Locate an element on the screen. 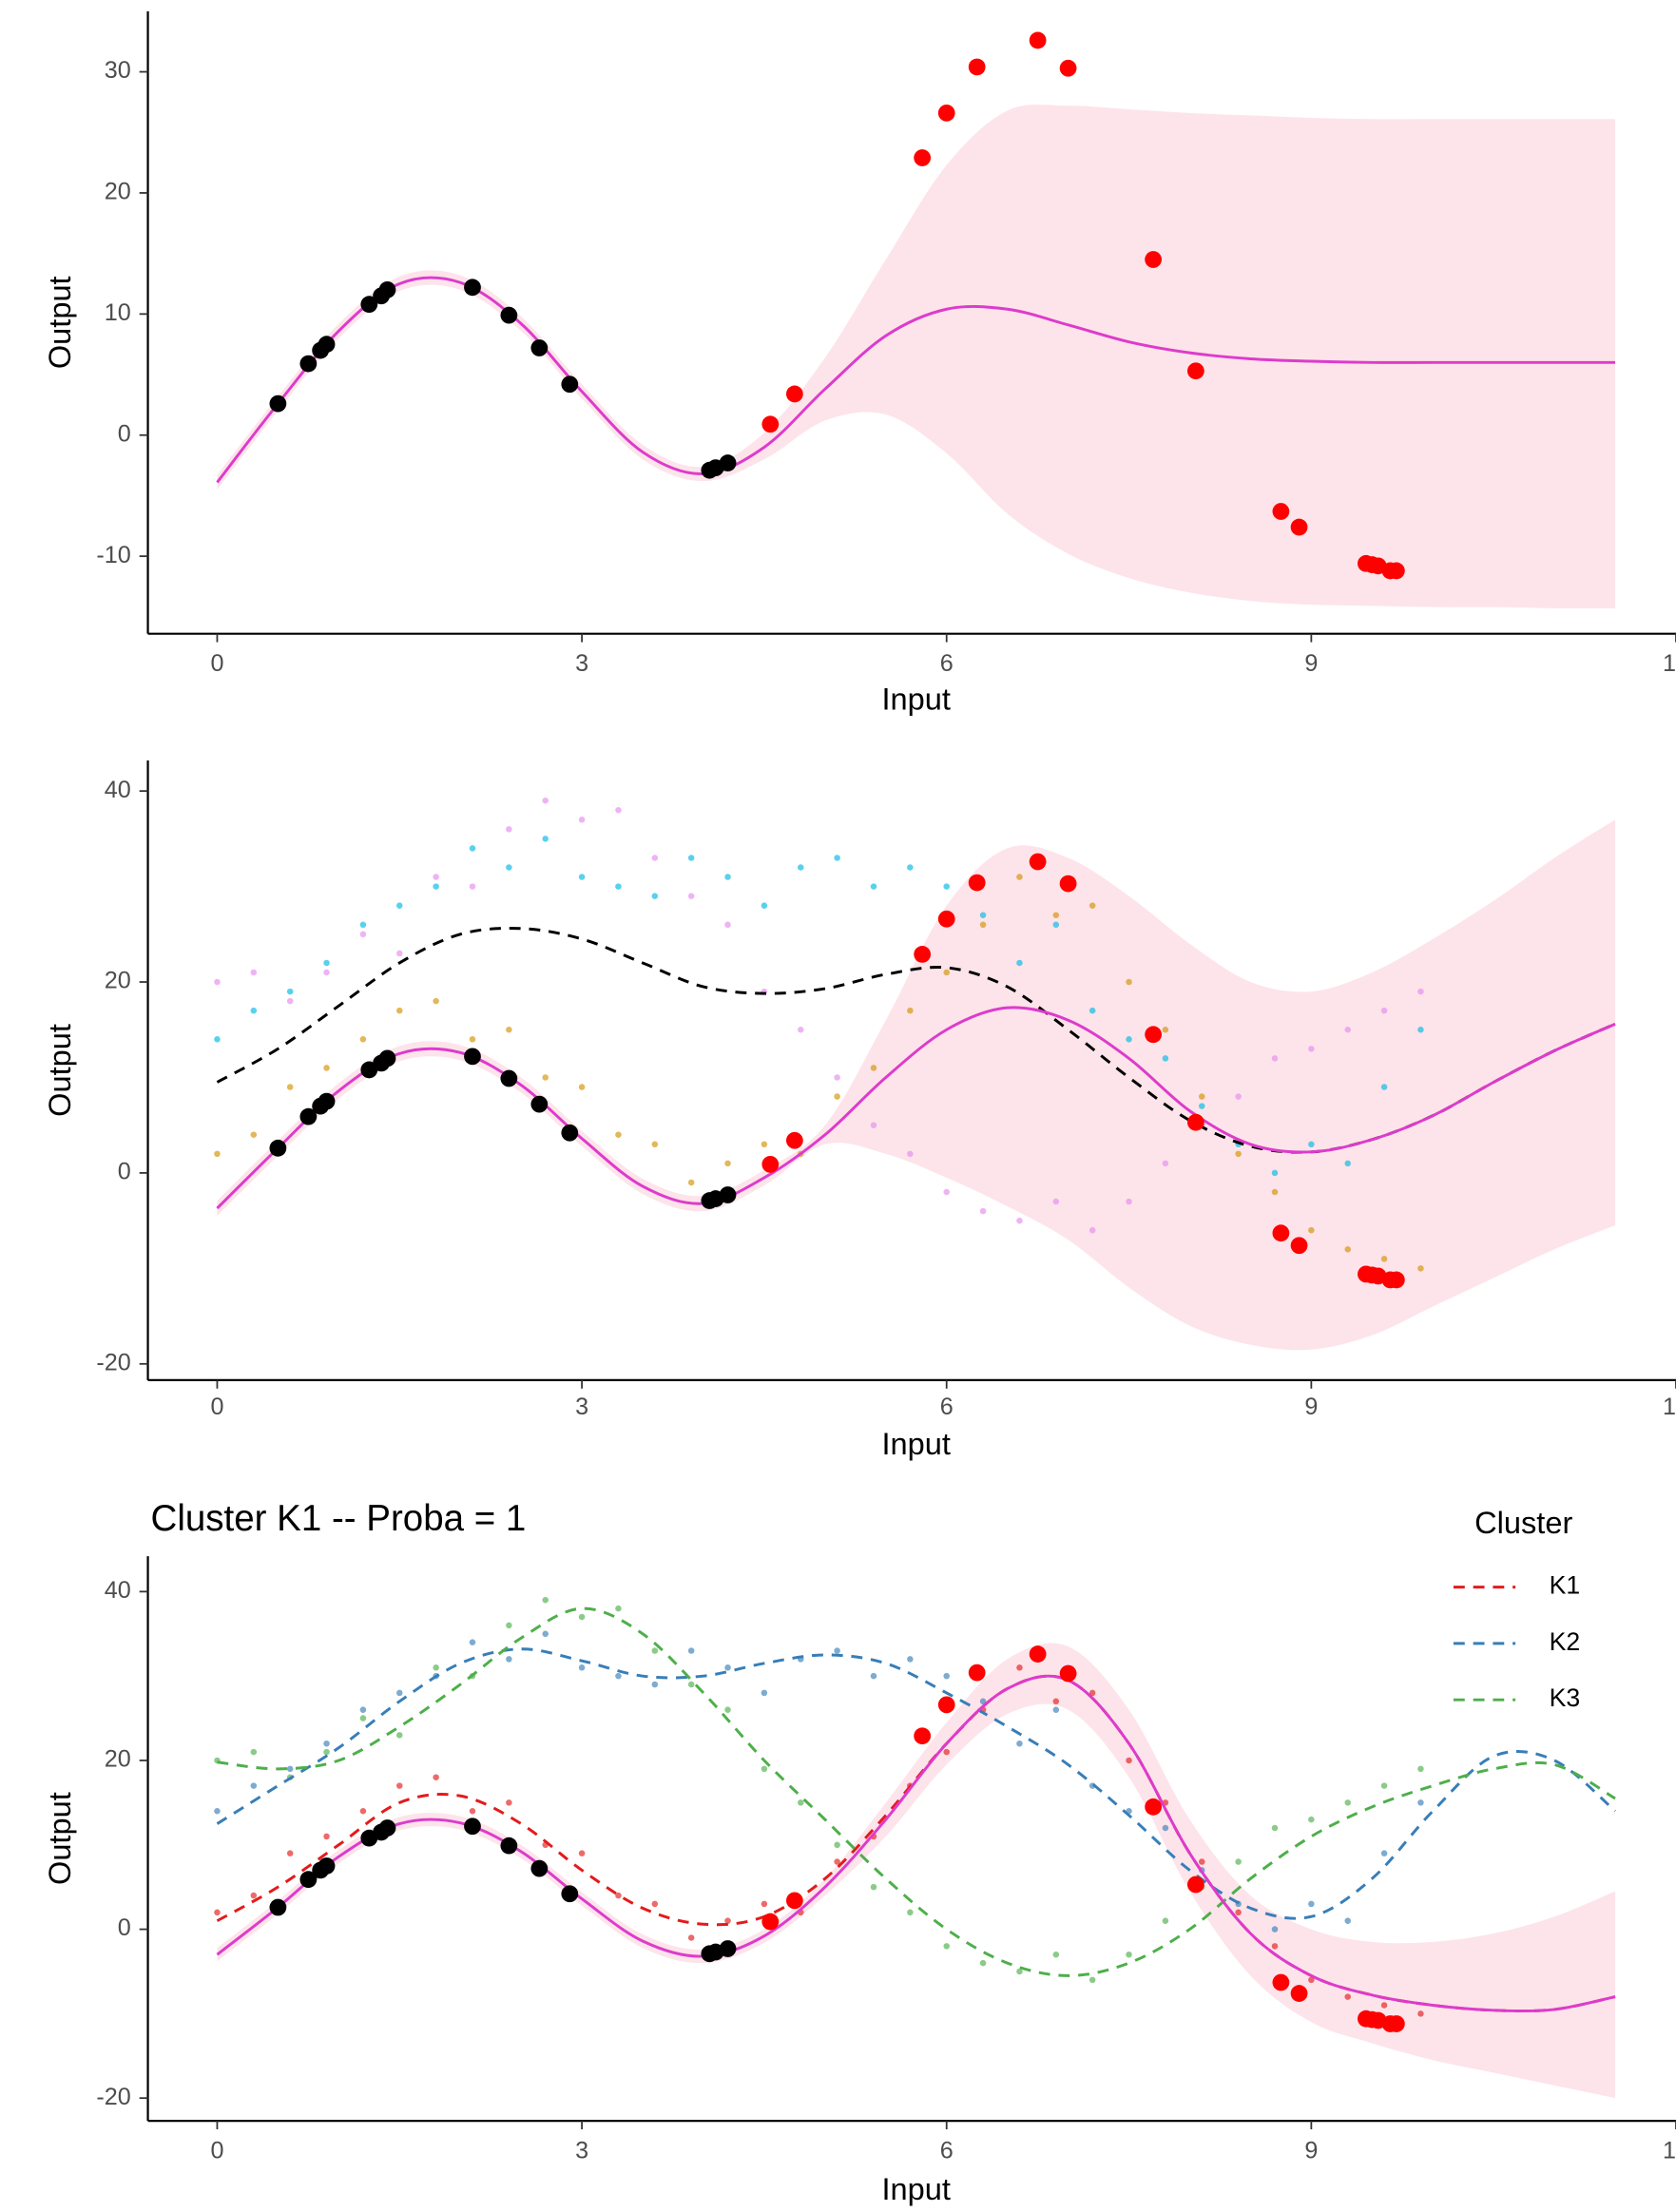 The height and width of the screenshot is (2212, 1676). y-tick-label: 30 is located at coordinates (118, 70).